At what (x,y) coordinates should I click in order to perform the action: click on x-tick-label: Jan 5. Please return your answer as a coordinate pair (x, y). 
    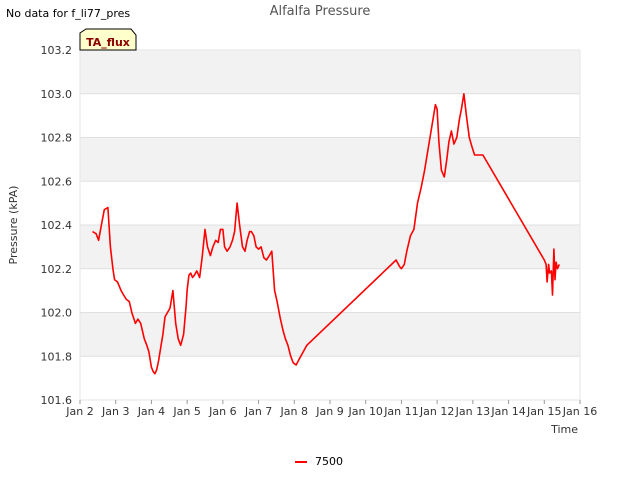
    Looking at the image, I should click on (186, 411).